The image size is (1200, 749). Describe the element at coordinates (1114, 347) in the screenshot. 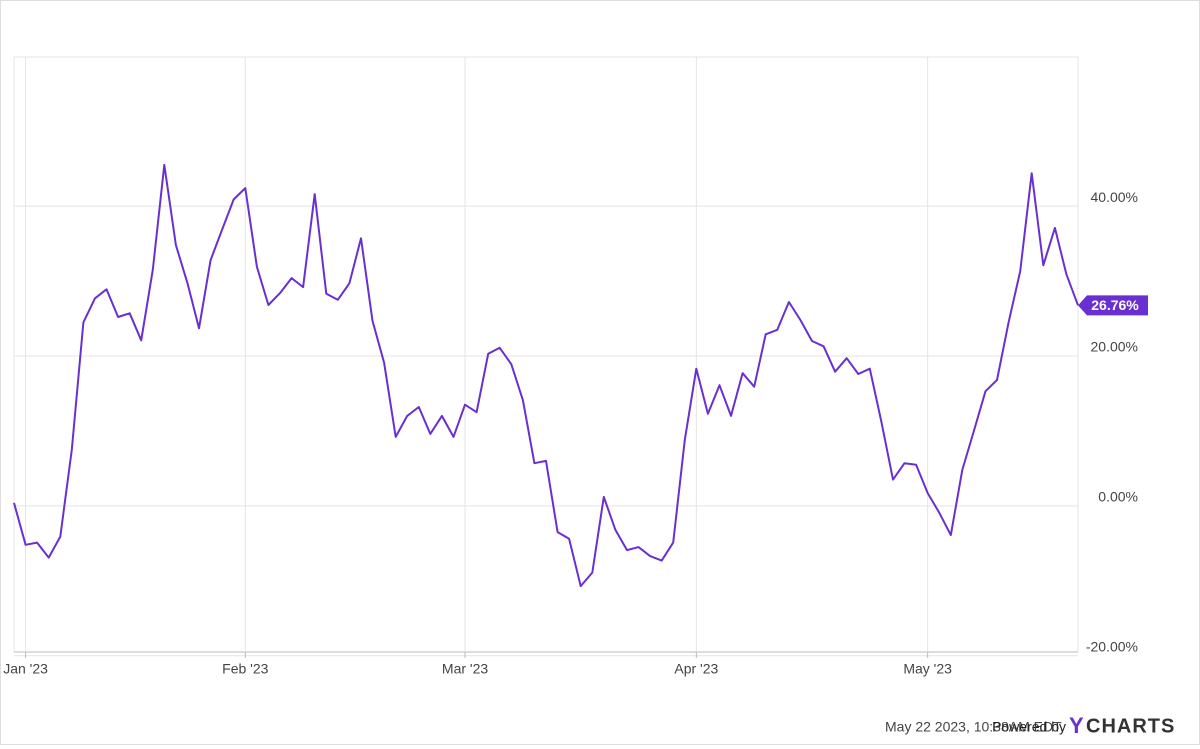

I see `y-tick-label: 20.00%` at that location.